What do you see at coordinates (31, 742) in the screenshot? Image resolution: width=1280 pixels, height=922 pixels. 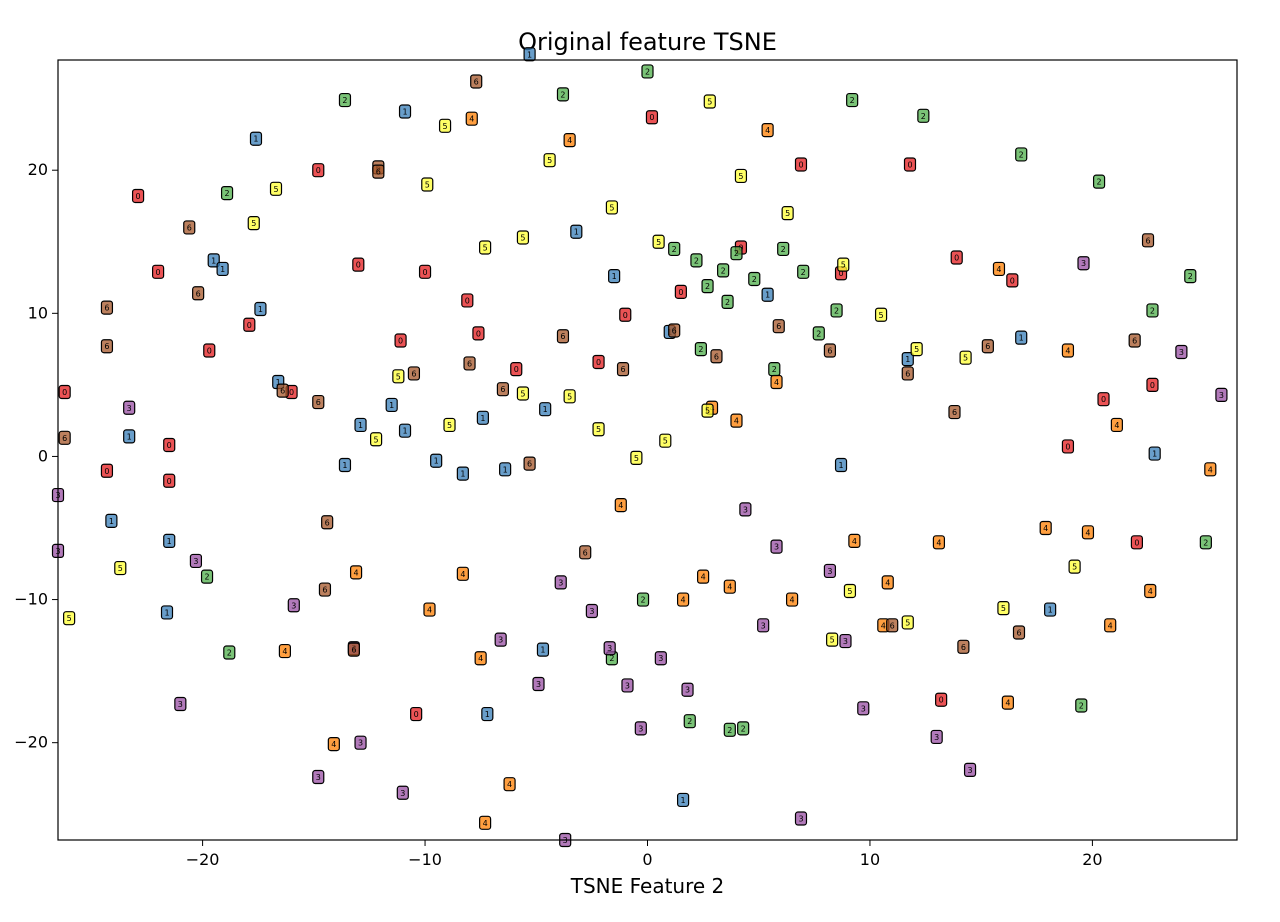 I see `y-tick-label: −20` at bounding box center [31, 742].